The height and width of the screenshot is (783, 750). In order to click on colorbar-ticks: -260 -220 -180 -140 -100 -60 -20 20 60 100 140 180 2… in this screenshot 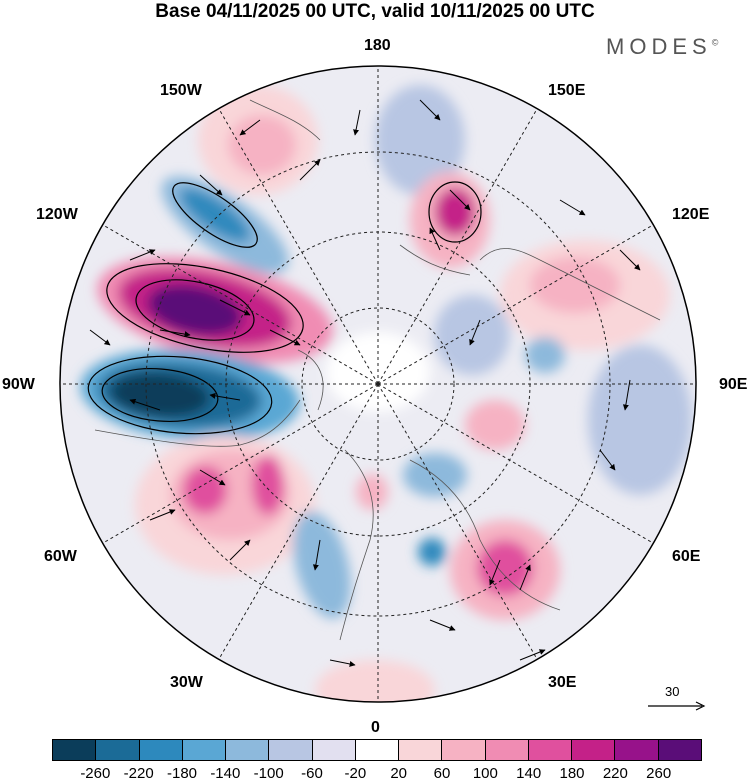, I will do `click(375, 774)`.